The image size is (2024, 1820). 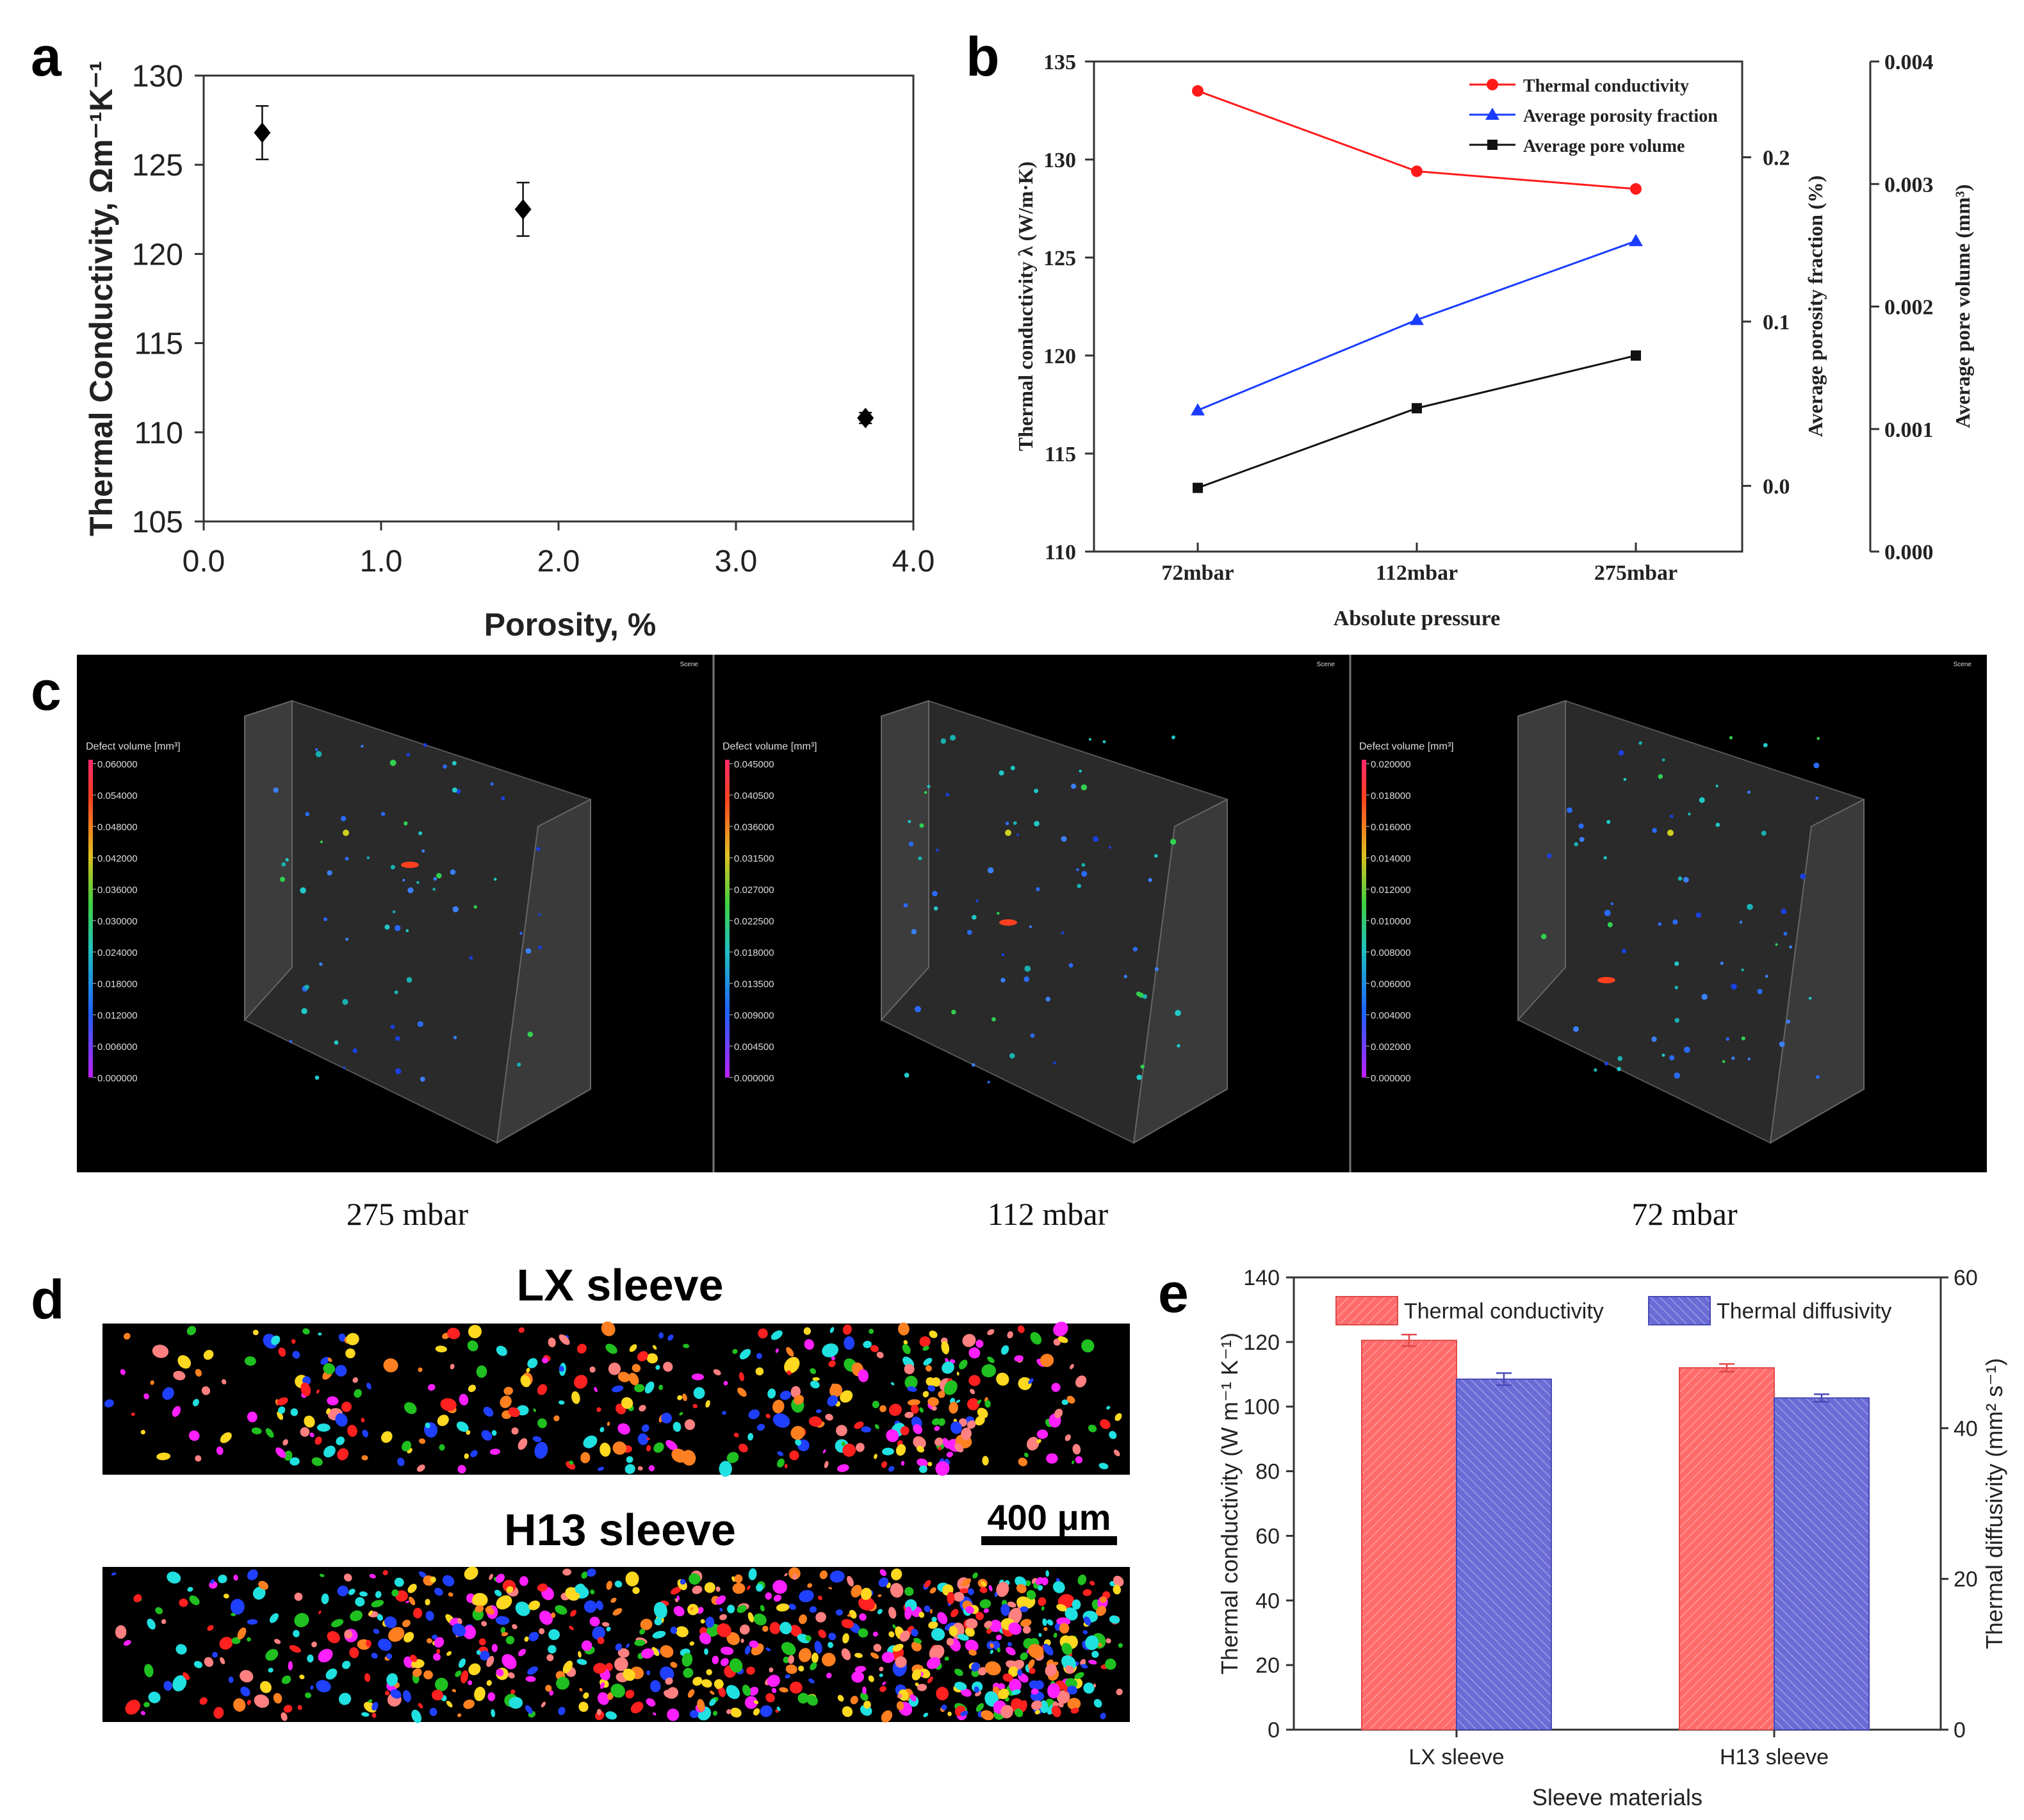 What do you see at coordinates (905, 861) in the screenshot?
I see `ct-specimen-side` at bounding box center [905, 861].